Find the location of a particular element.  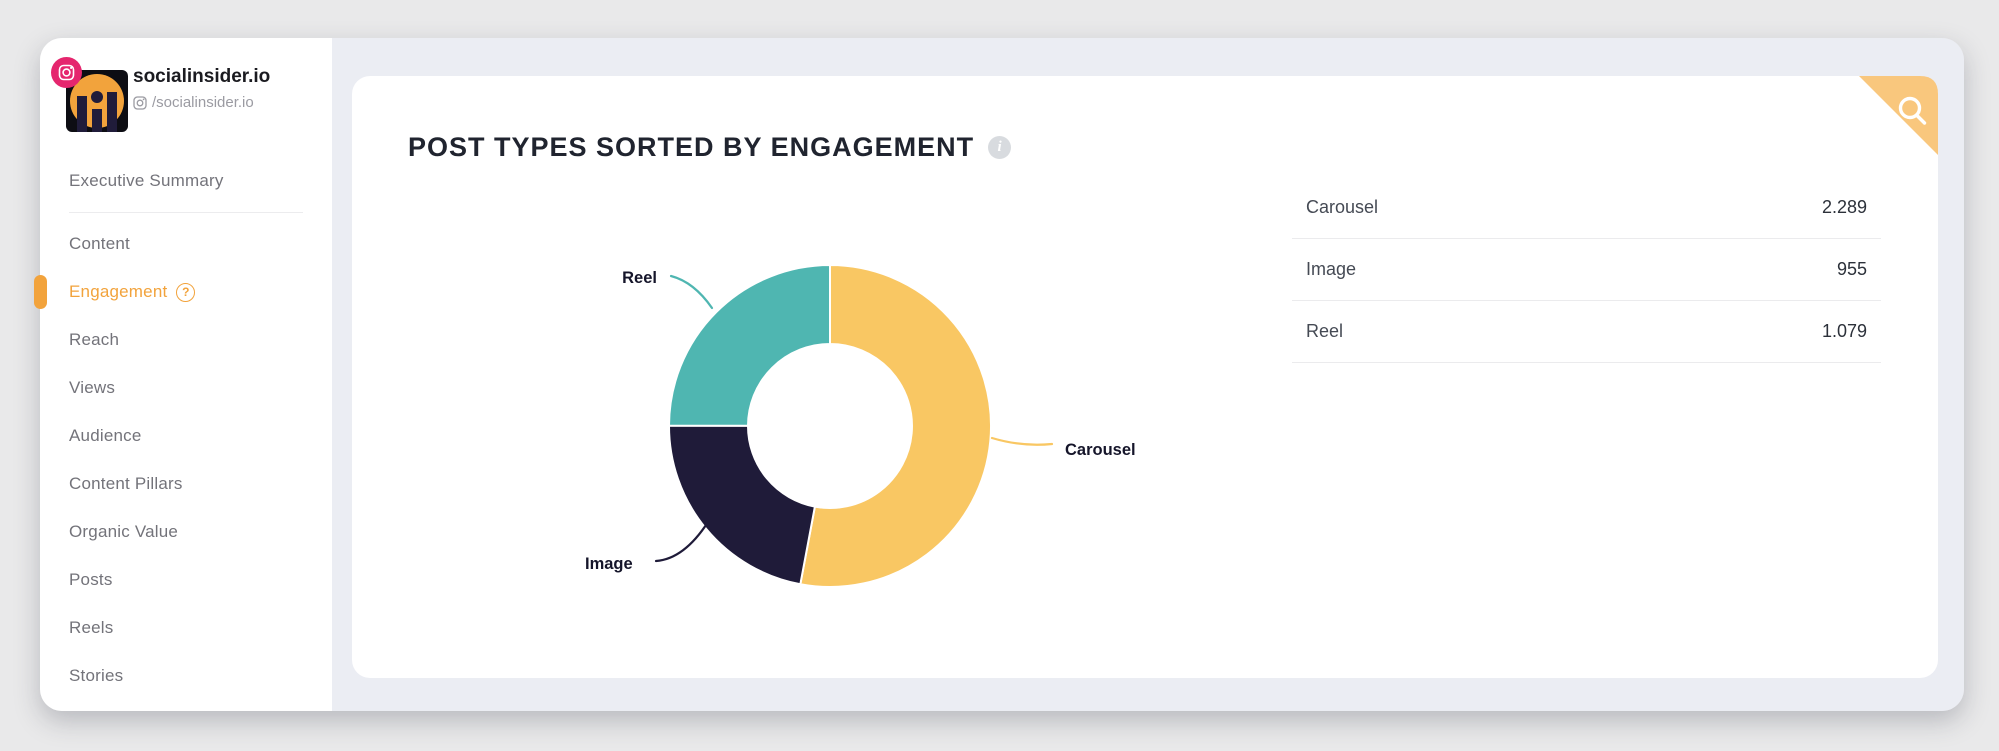

sidebar-item-engagement: Engagement ? is located at coordinates (186, 292).